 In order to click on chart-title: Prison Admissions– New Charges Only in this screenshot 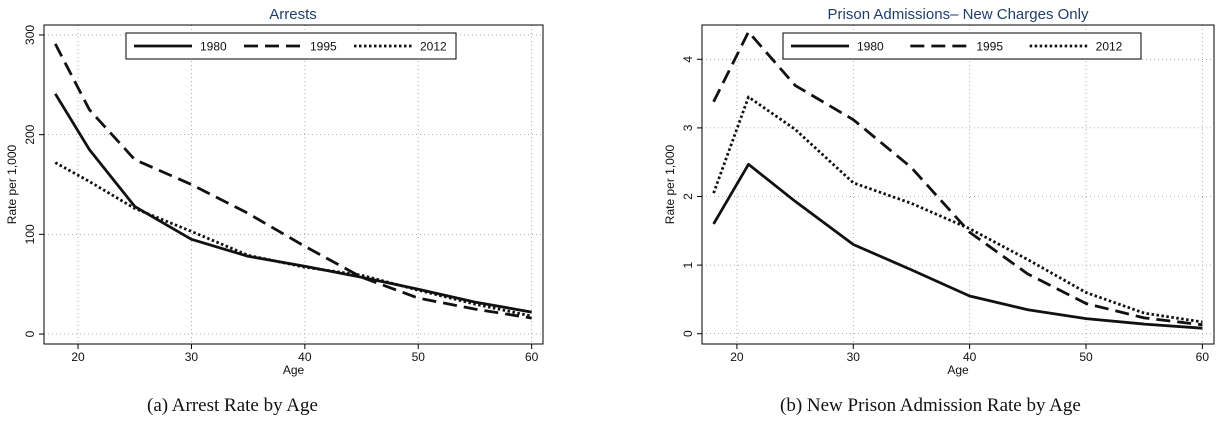, I will do `click(958, 14)`.